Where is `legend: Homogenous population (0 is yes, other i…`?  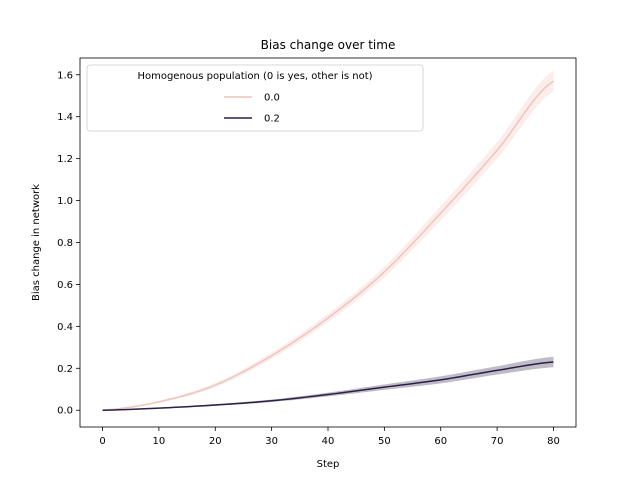
legend: Homogenous population (0 is yes, other i… is located at coordinates (255, 98).